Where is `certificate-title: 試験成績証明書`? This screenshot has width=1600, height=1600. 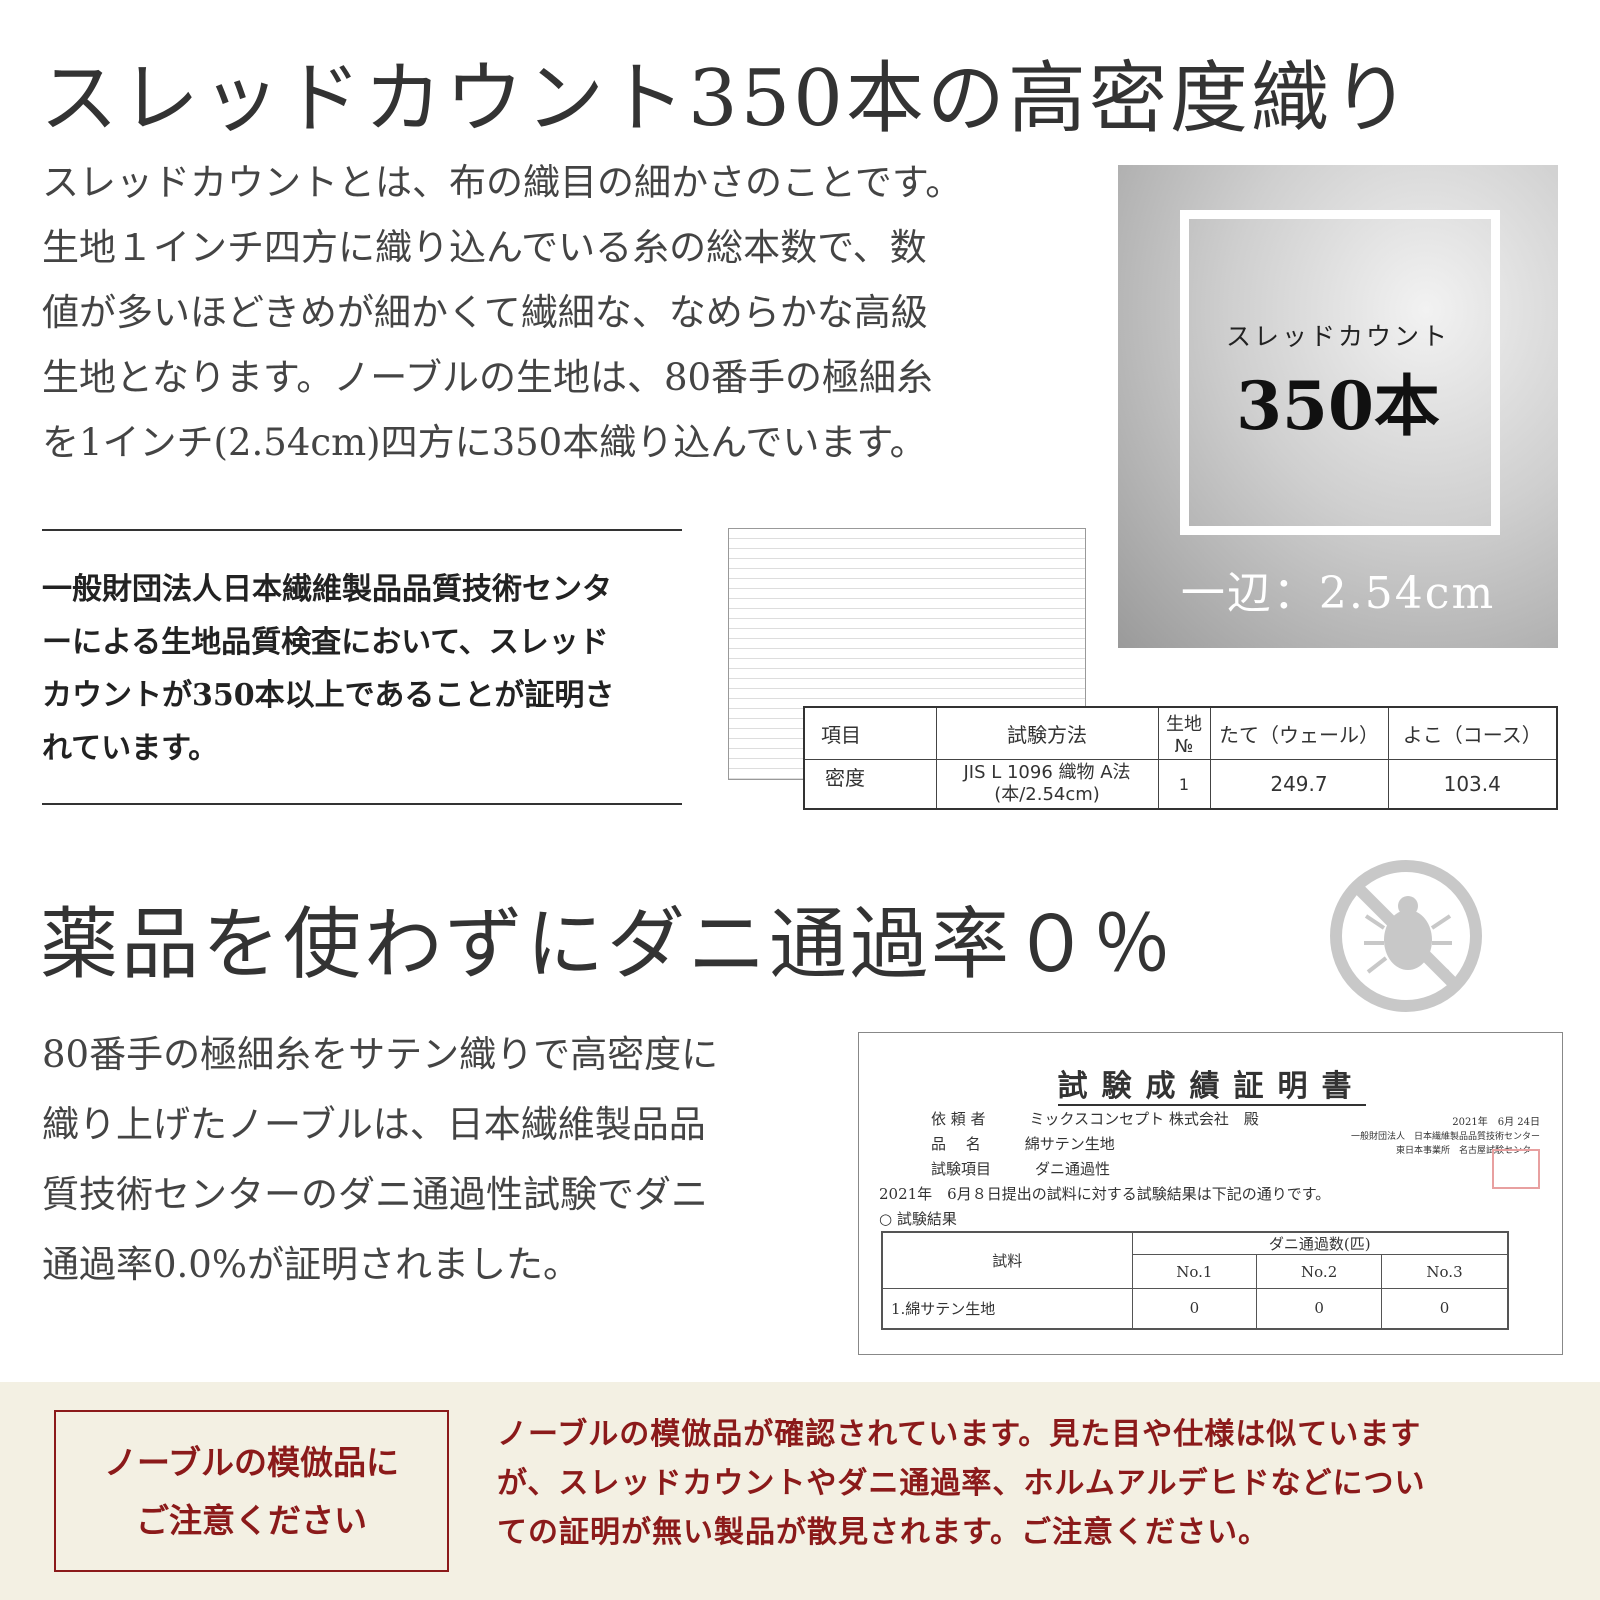
certificate-title: 試験成績証明書 is located at coordinates (1211, 1083).